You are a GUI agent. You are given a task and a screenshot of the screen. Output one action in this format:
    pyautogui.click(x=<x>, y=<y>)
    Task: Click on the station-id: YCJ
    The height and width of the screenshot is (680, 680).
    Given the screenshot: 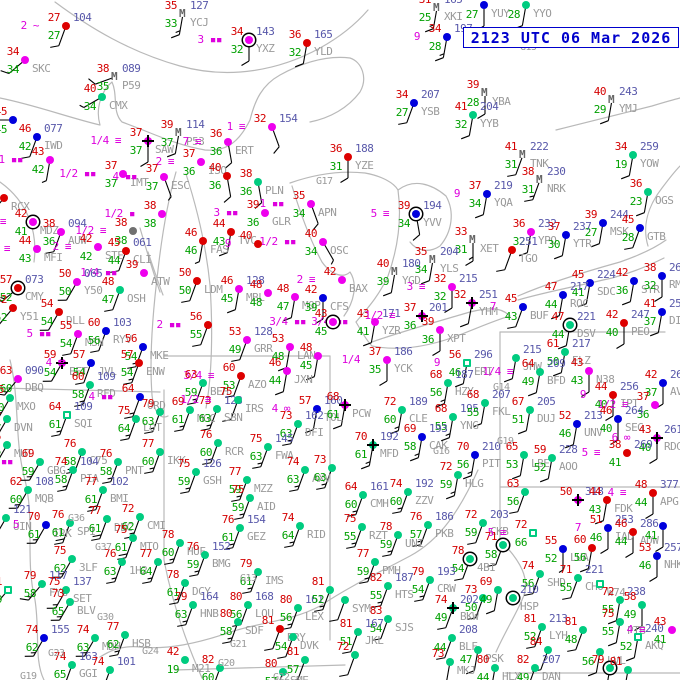 What is the action you would take?
    pyautogui.click(x=199, y=22)
    